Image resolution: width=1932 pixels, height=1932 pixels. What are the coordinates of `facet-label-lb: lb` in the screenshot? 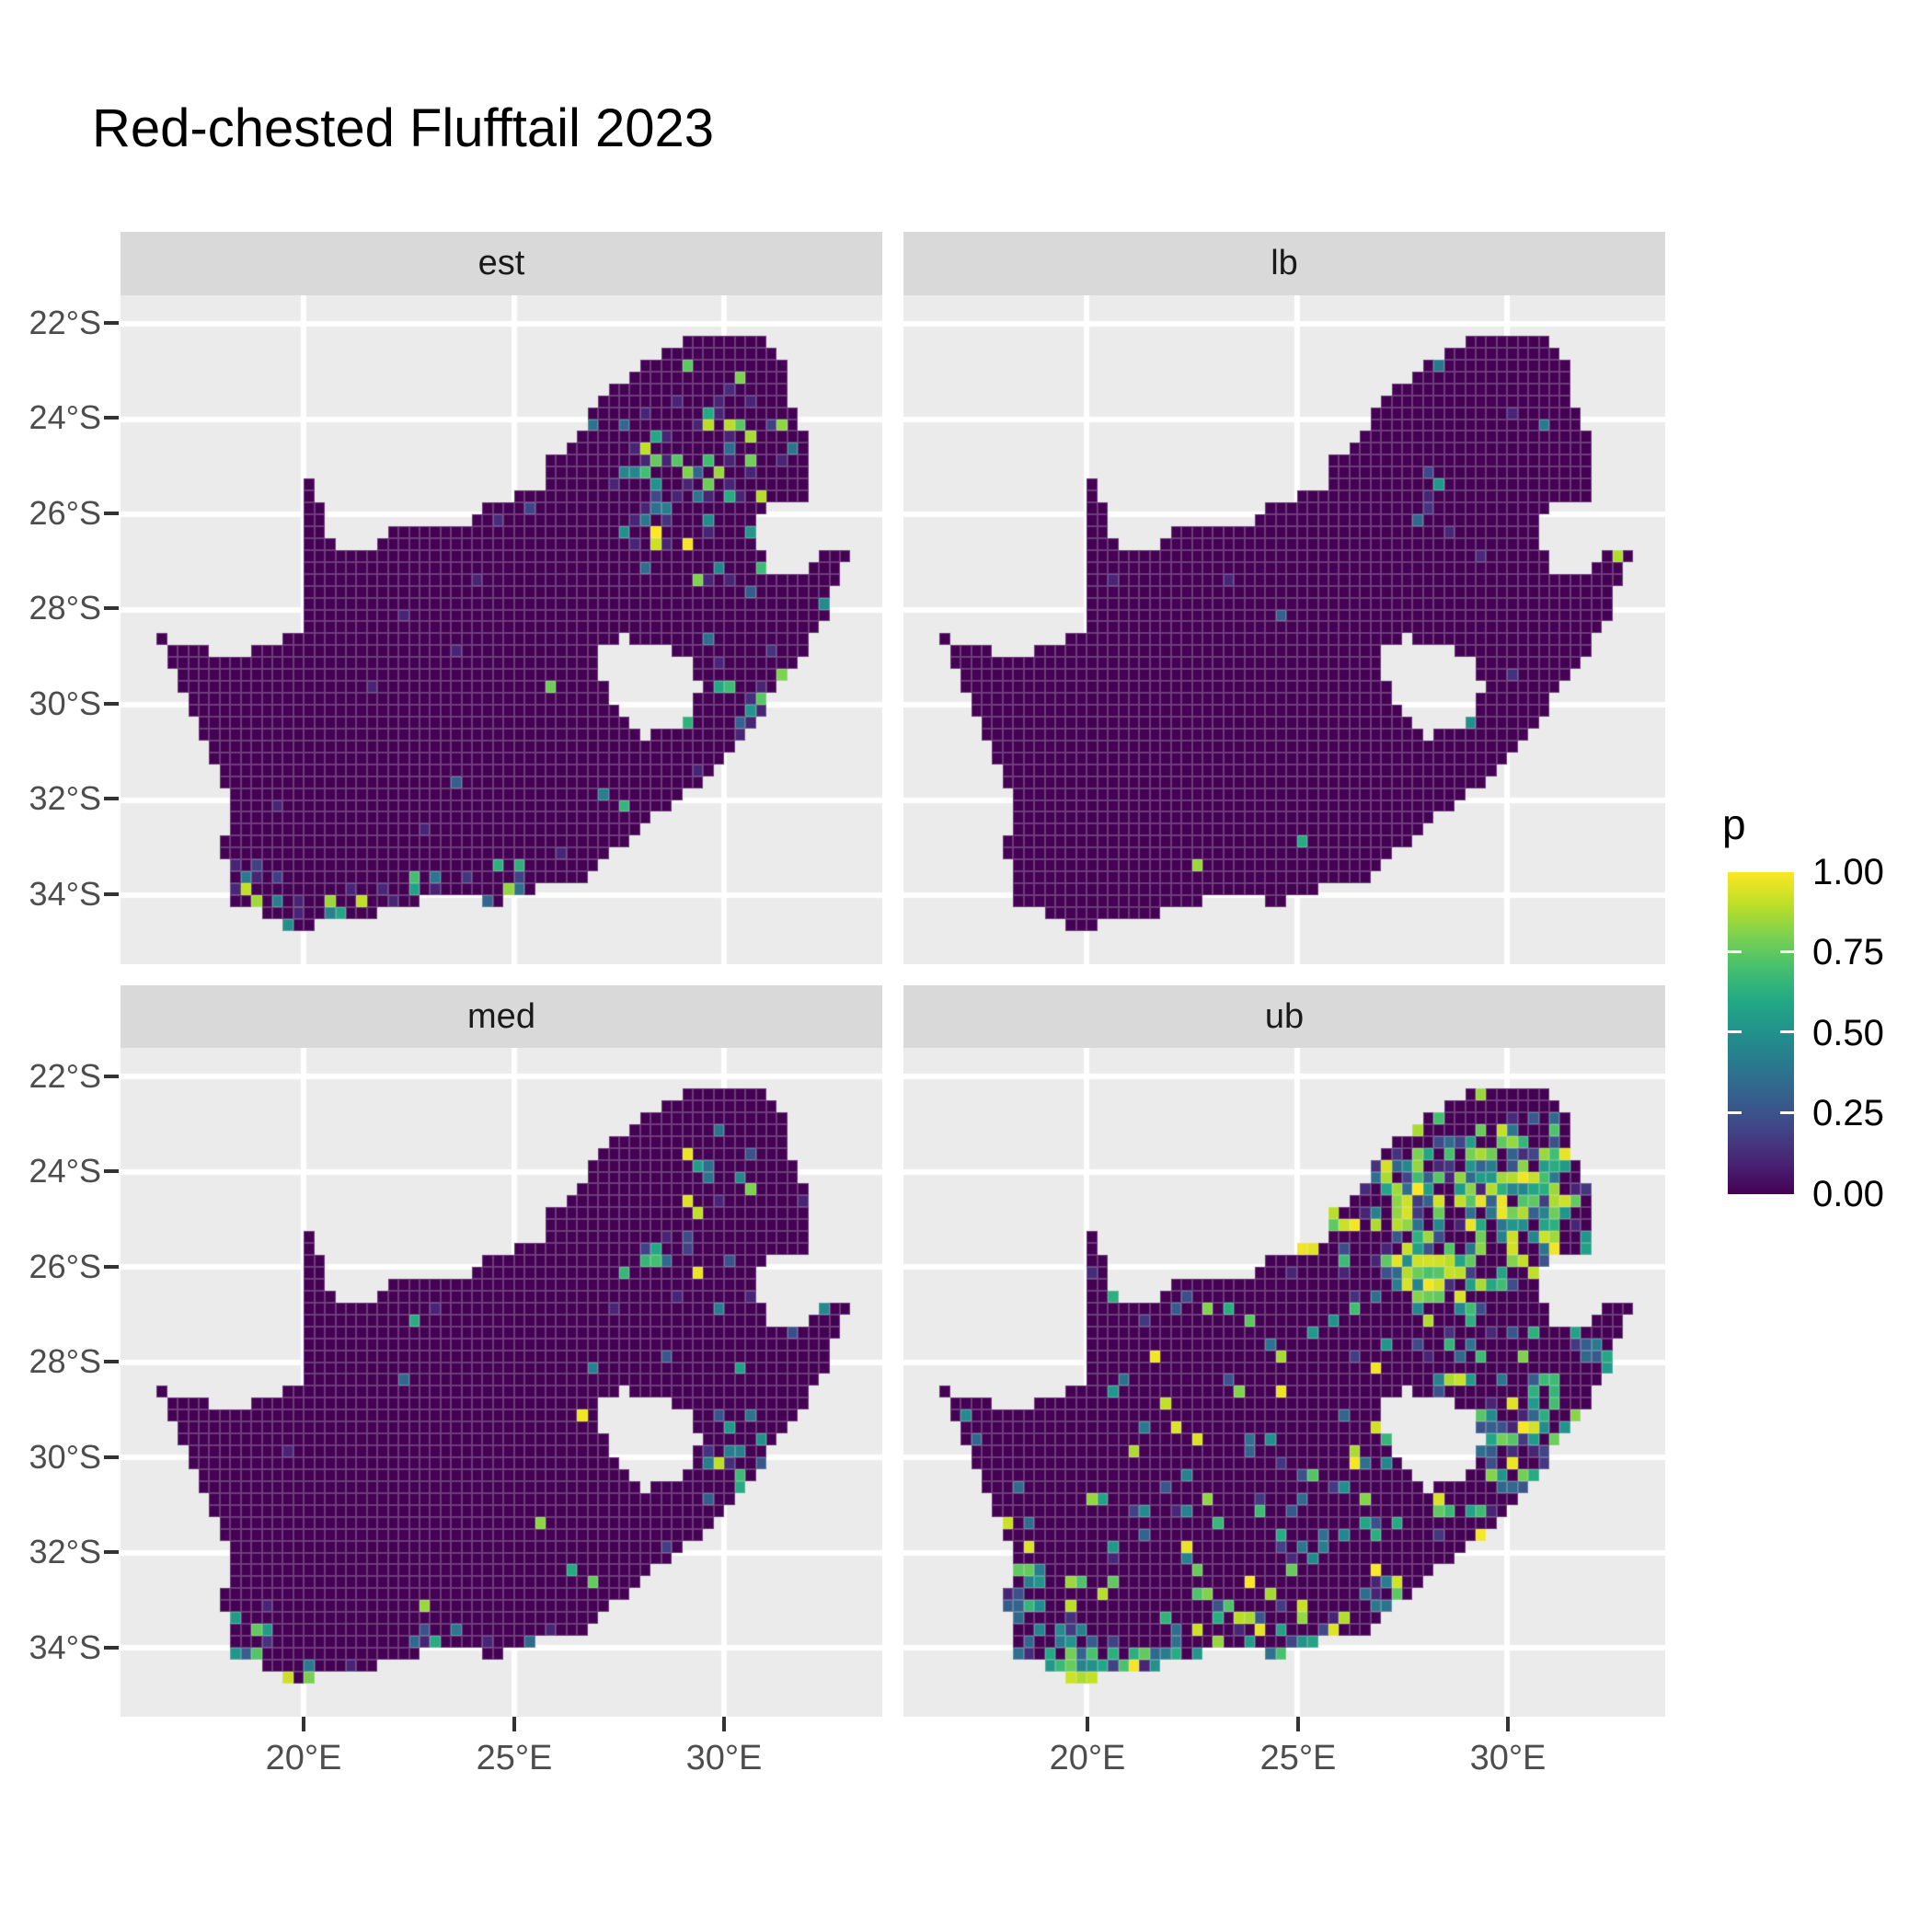 It's located at (1284, 263).